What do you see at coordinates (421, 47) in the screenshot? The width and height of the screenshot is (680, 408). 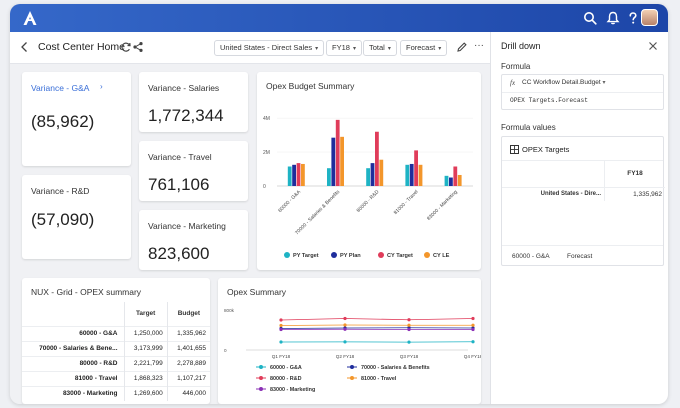 I see `filter-version-label: Forecast` at bounding box center [421, 47].